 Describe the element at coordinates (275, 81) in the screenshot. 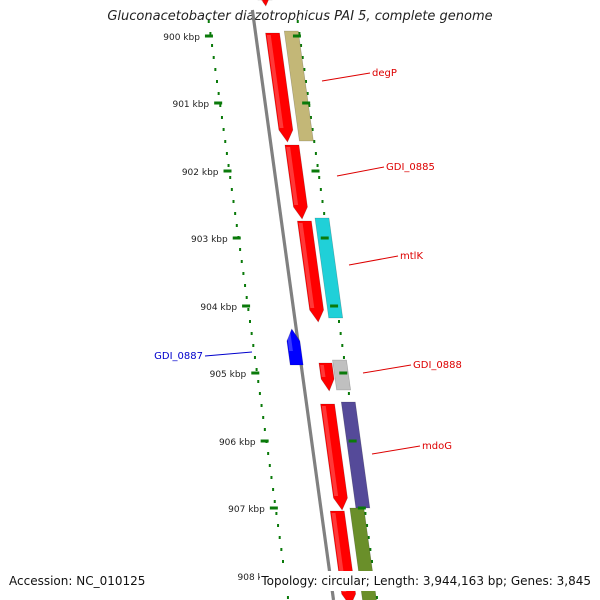

I see `cds-arrow-degp-shine` at that location.